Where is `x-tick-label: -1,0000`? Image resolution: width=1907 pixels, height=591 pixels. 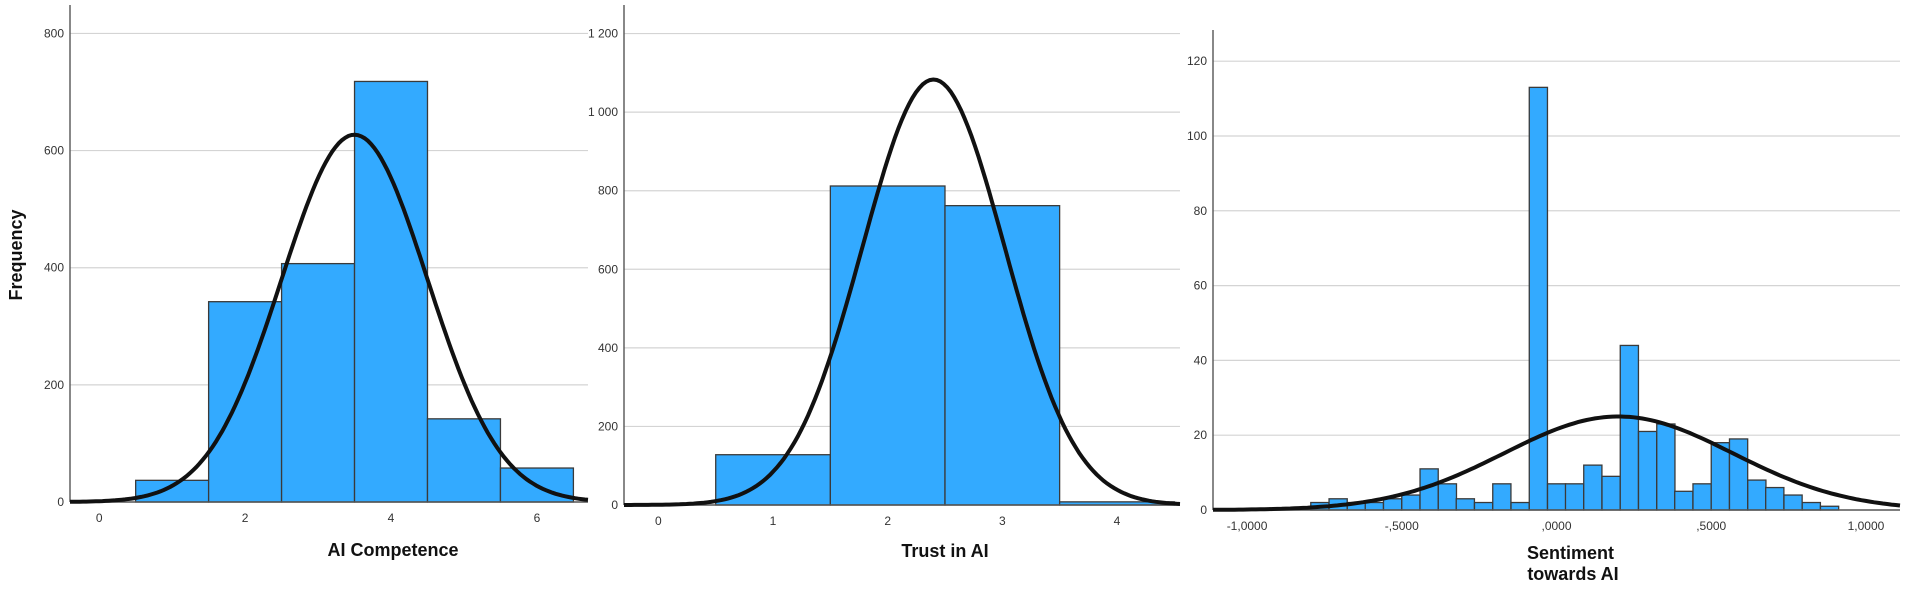
x-tick-label: -1,0000 is located at coordinates (1247, 526).